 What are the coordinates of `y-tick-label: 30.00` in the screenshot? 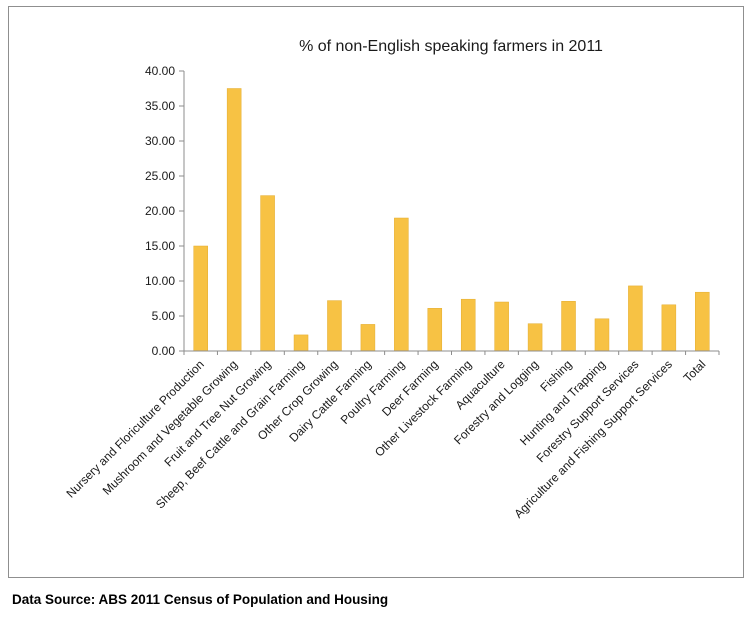 It's located at (160, 141).